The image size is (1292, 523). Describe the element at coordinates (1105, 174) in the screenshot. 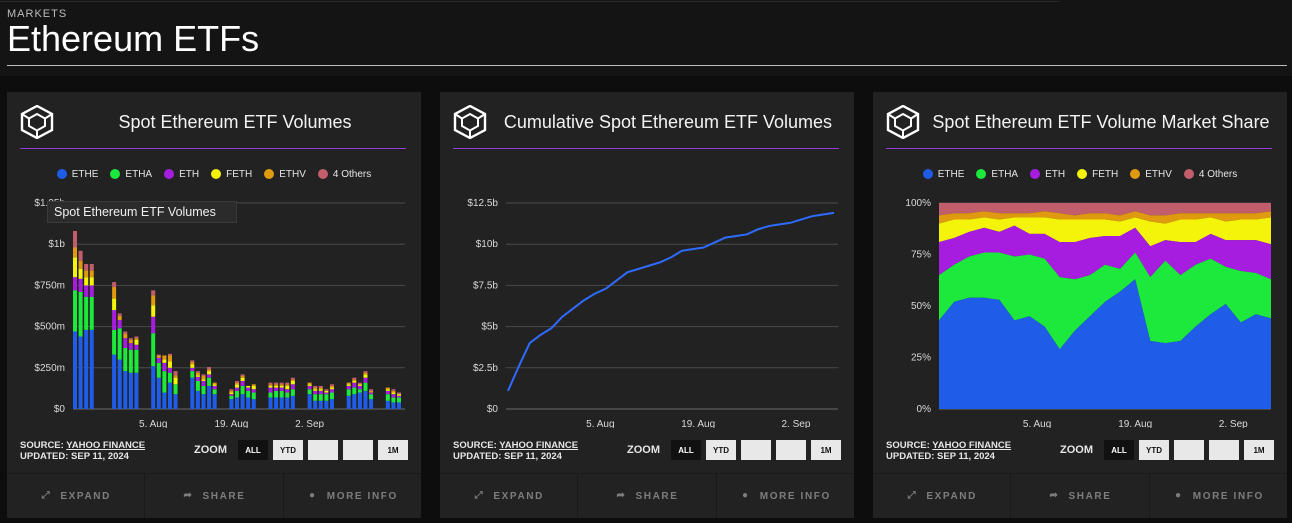

I see `legend-label: FETH` at that location.